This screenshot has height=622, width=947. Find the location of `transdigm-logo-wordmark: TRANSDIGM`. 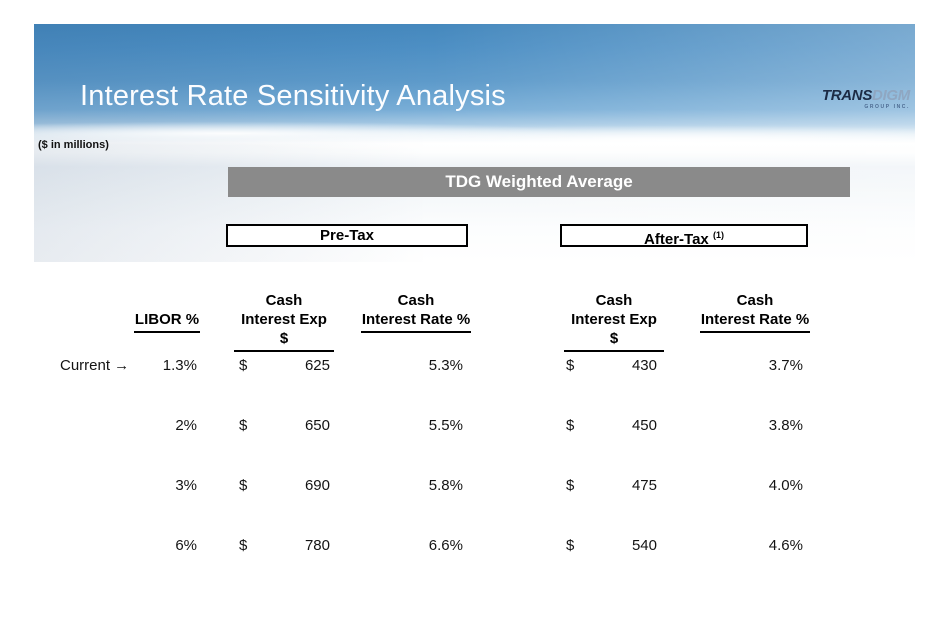

transdigm-logo-wordmark: TRANSDIGM is located at coordinates (866, 95).